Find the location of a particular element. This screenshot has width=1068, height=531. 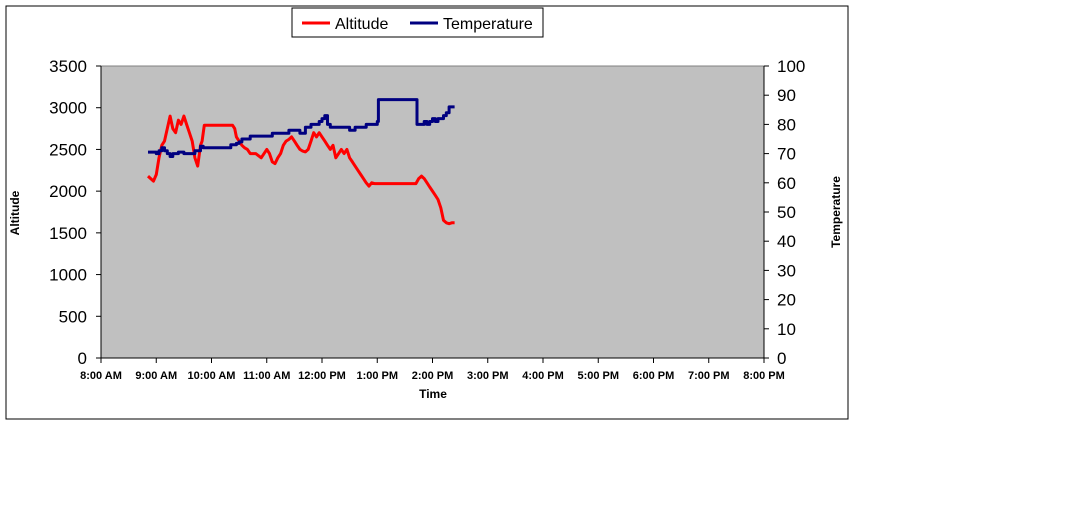

y-tick-label: 2500 is located at coordinates (68, 149).